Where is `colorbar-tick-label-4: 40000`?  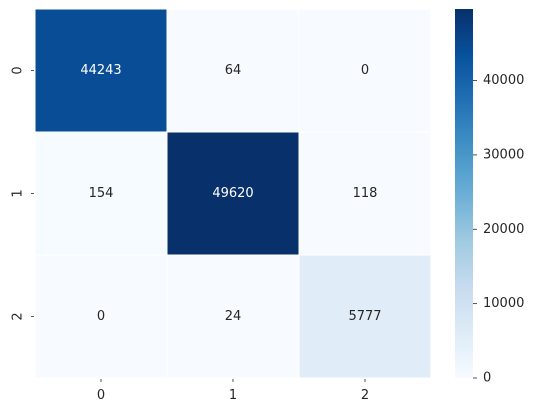 colorbar-tick-label-4: 40000 is located at coordinates (503, 80).